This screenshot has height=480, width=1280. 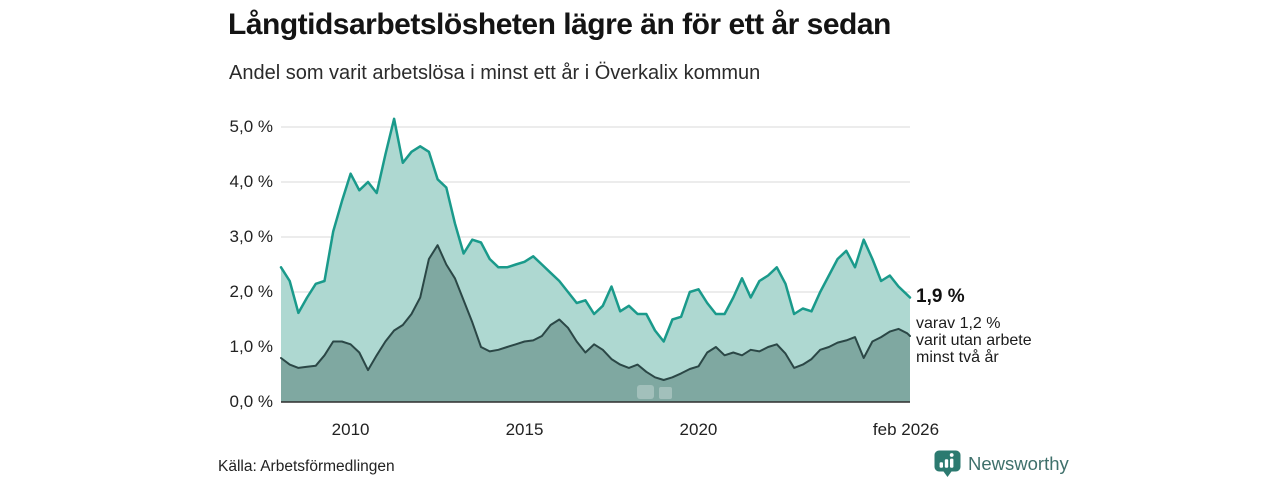 What do you see at coordinates (1018, 463) in the screenshot?
I see `newsworthy-wordmark: Newsworthy` at bounding box center [1018, 463].